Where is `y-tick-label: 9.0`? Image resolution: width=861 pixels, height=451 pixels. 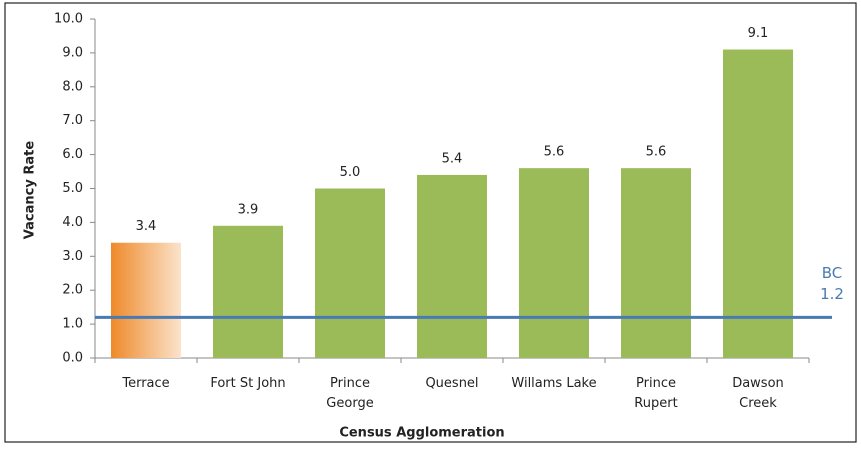 y-tick-label: 9.0 is located at coordinates (72, 52).